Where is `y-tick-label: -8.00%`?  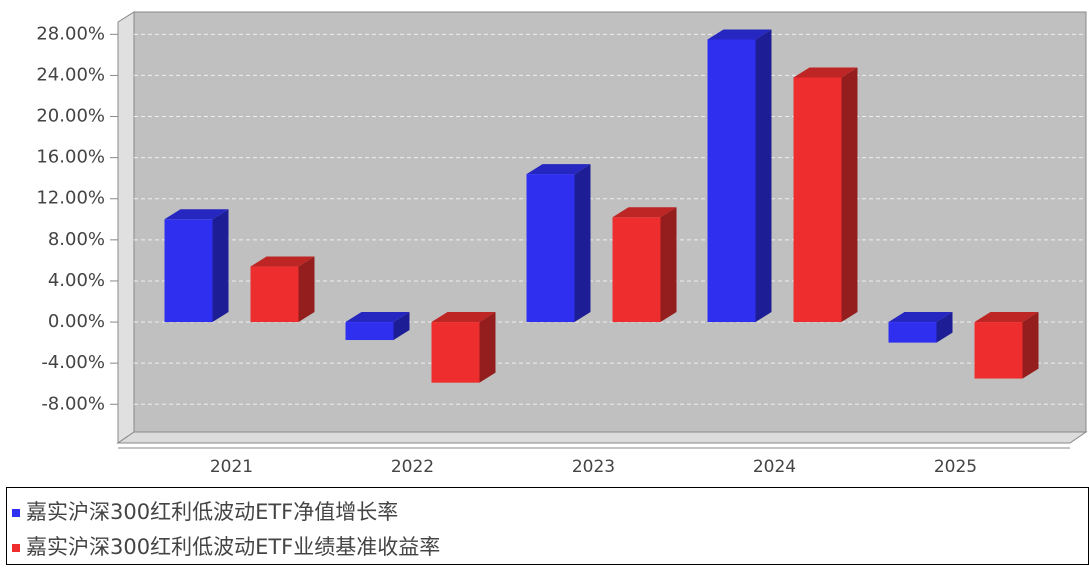
y-tick-label: -8.00% is located at coordinates (73, 403).